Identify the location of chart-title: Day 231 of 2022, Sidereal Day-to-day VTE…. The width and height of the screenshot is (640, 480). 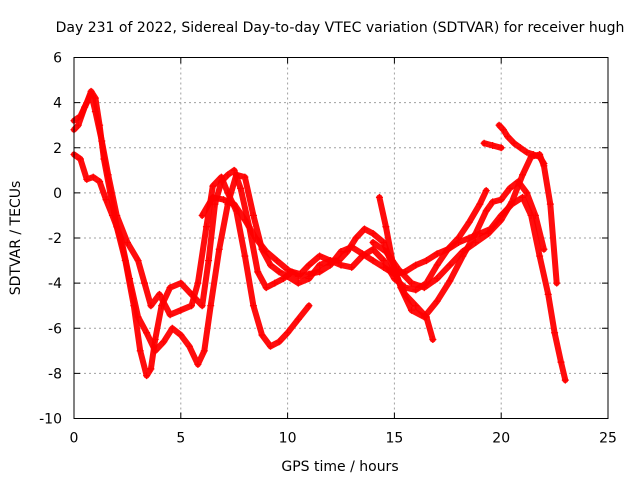
(340, 28).